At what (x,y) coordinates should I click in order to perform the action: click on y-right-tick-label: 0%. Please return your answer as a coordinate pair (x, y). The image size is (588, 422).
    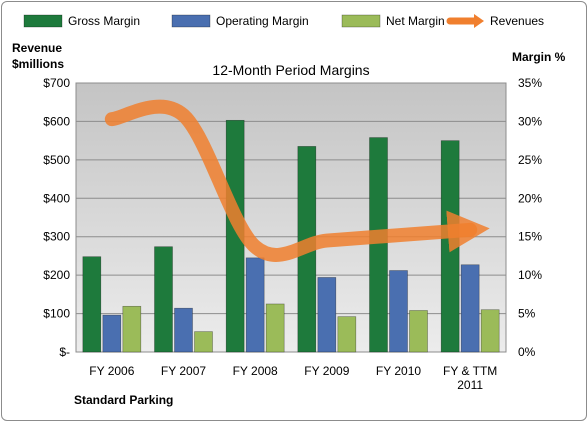
    Looking at the image, I should click on (527, 352).